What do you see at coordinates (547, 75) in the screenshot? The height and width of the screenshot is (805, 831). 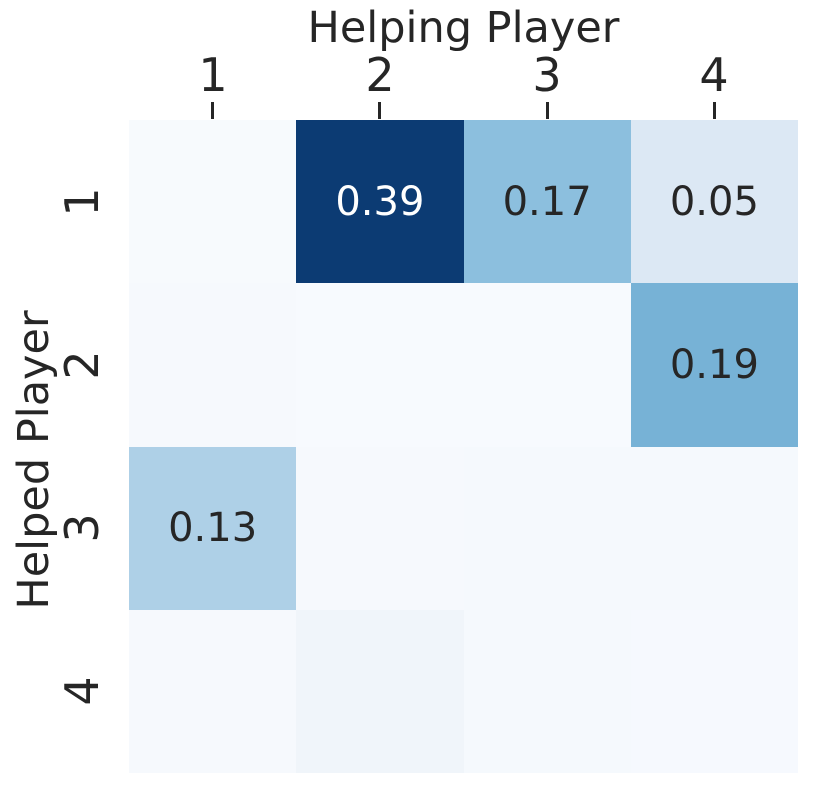 I see `x-tick-label-3: 3` at bounding box center [547, 75].